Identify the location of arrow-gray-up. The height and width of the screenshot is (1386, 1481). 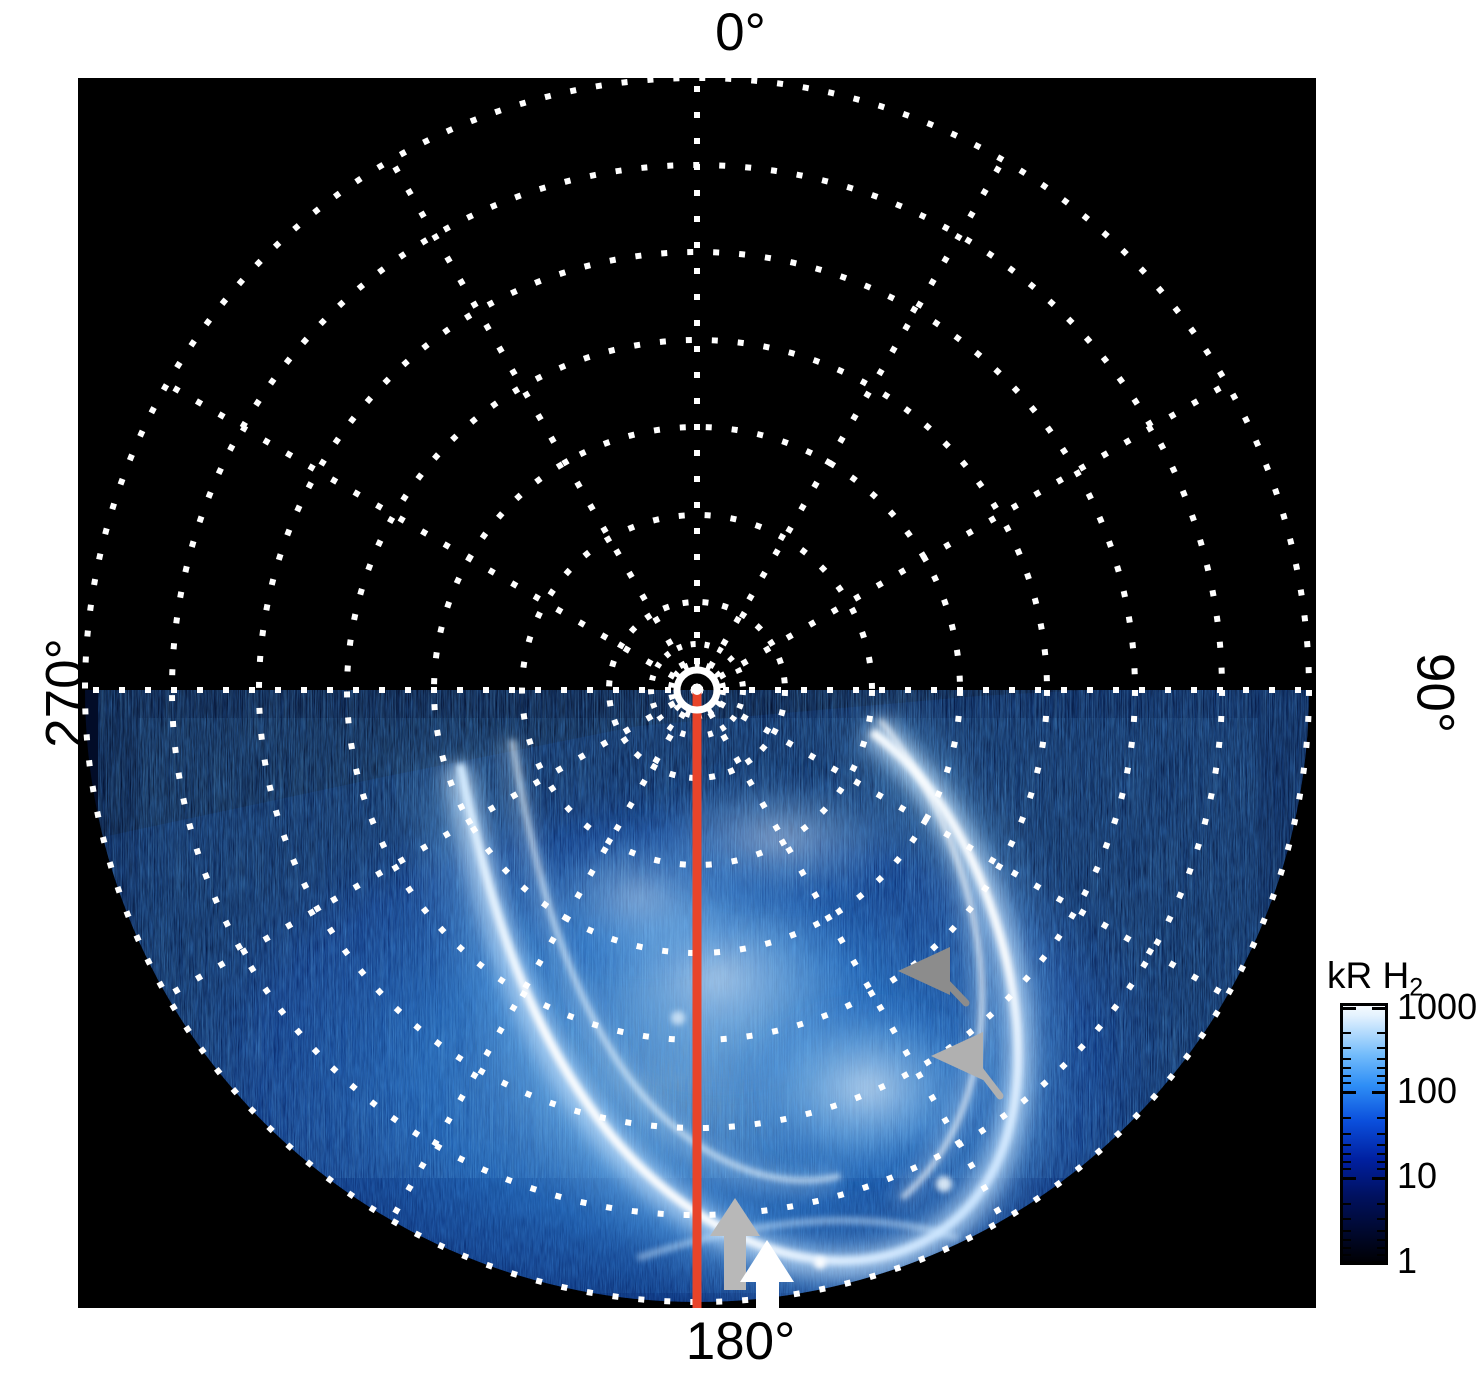
(735, 1244).